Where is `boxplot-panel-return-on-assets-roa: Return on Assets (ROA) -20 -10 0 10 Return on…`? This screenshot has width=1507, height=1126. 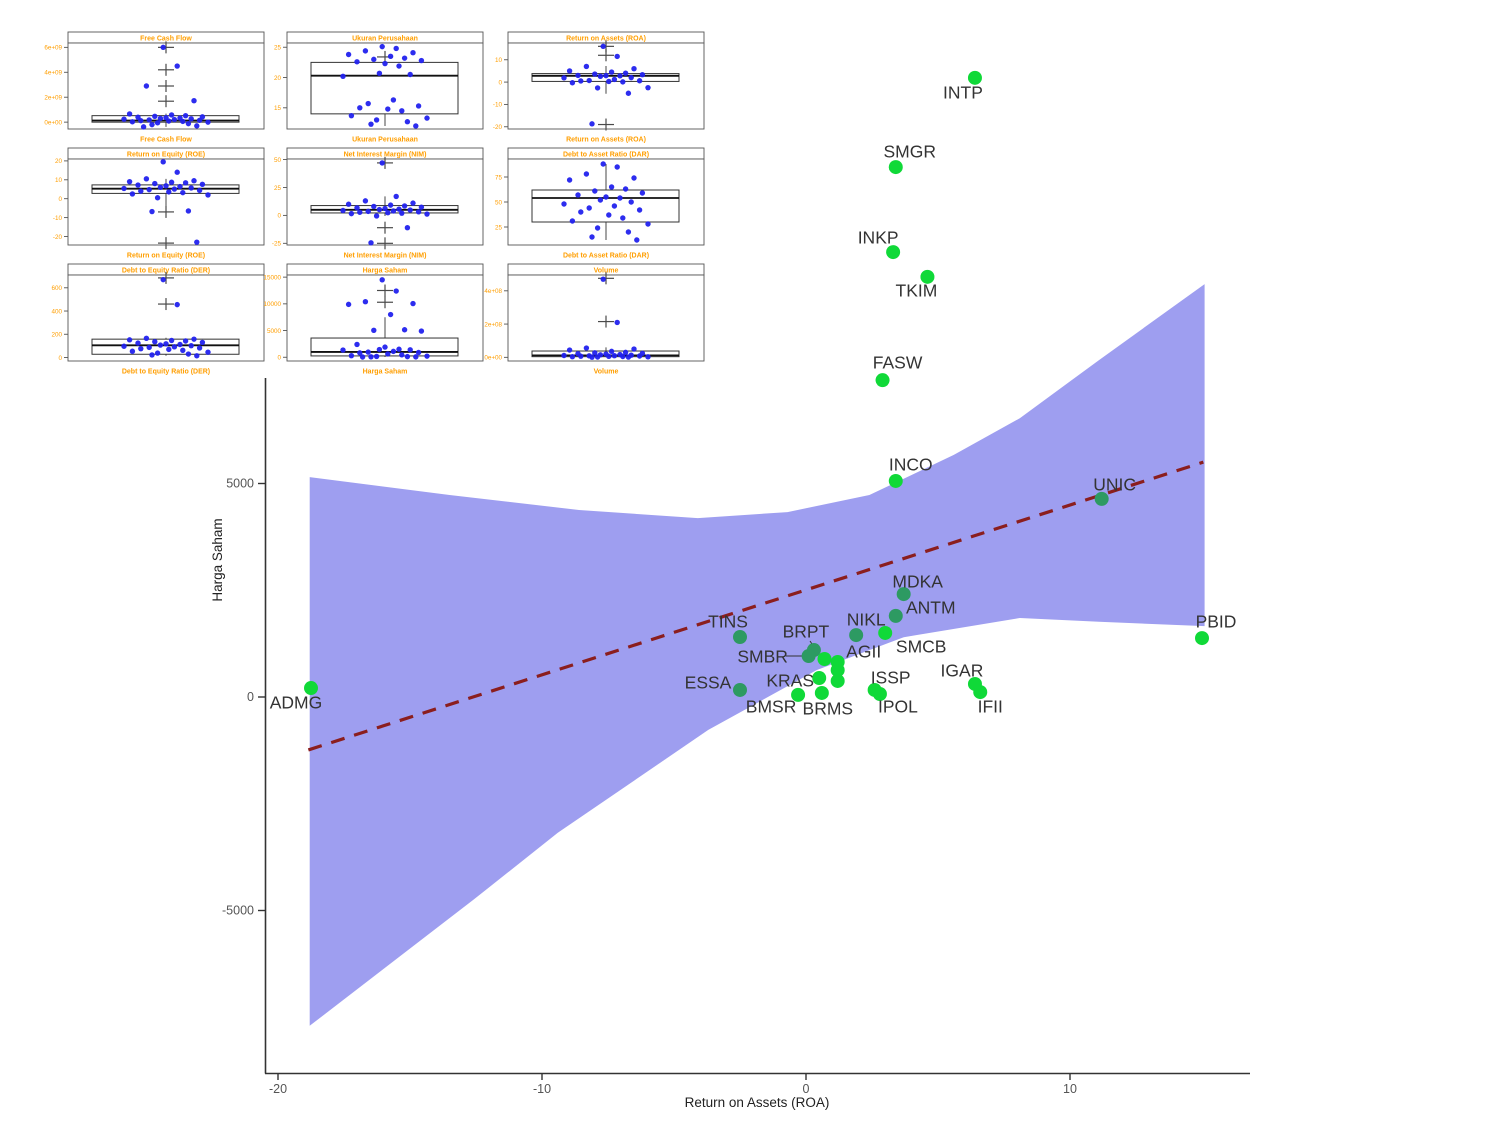 boxplot-panel-return-on-assets-roa: Return on Assets (ROA) -20 -10 0 10 Return on… is located at coordinates (599, 87).